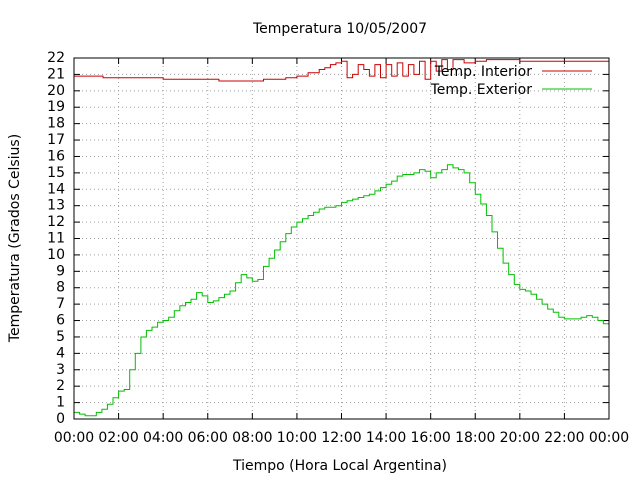 The width and height of the screenshot is (640, 480). Describe the element at coordinates (60, 321) in the screenshot. I see `y-tick-label: 6` at that location.